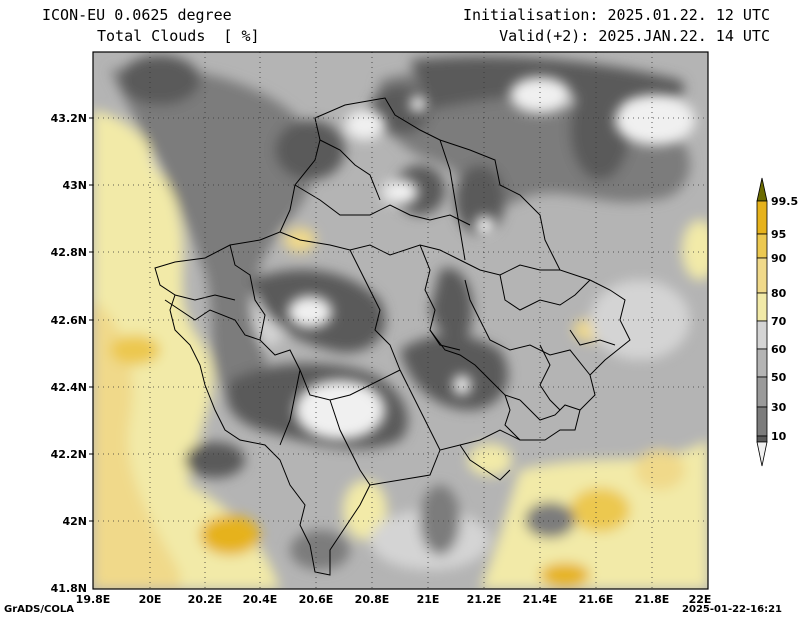  Describe the element at coordinates (784, 201) in the screenshot. I see `colorbar-label: 99.5` at that location.